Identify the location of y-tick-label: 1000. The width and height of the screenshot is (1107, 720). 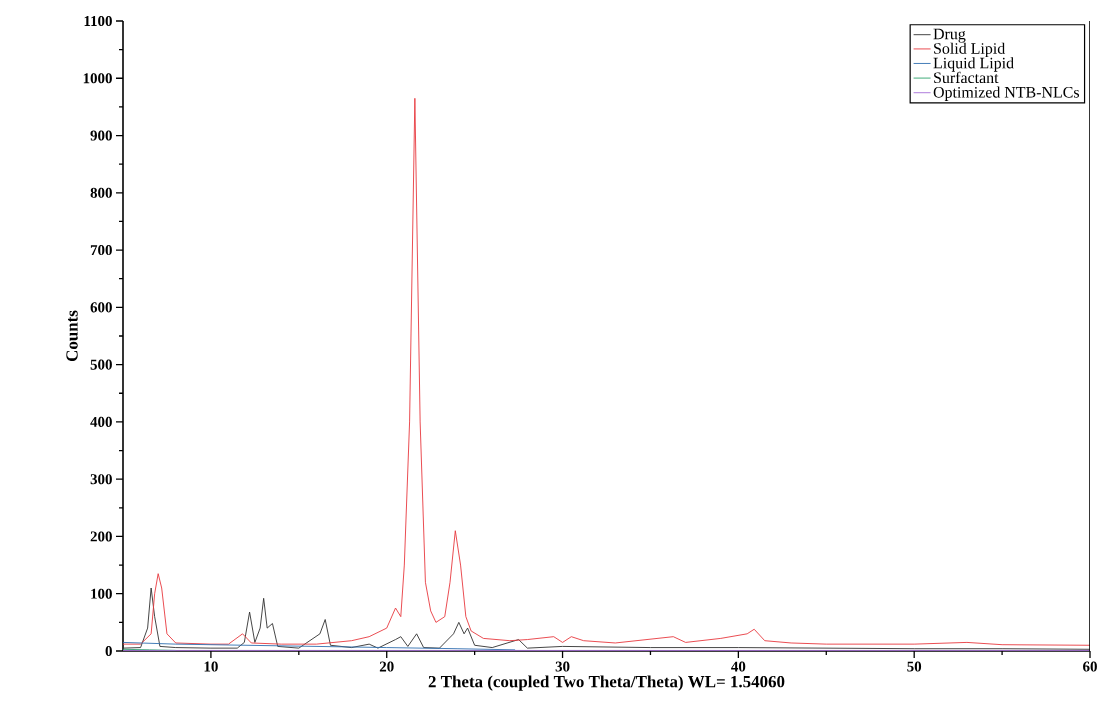
(97, 78).